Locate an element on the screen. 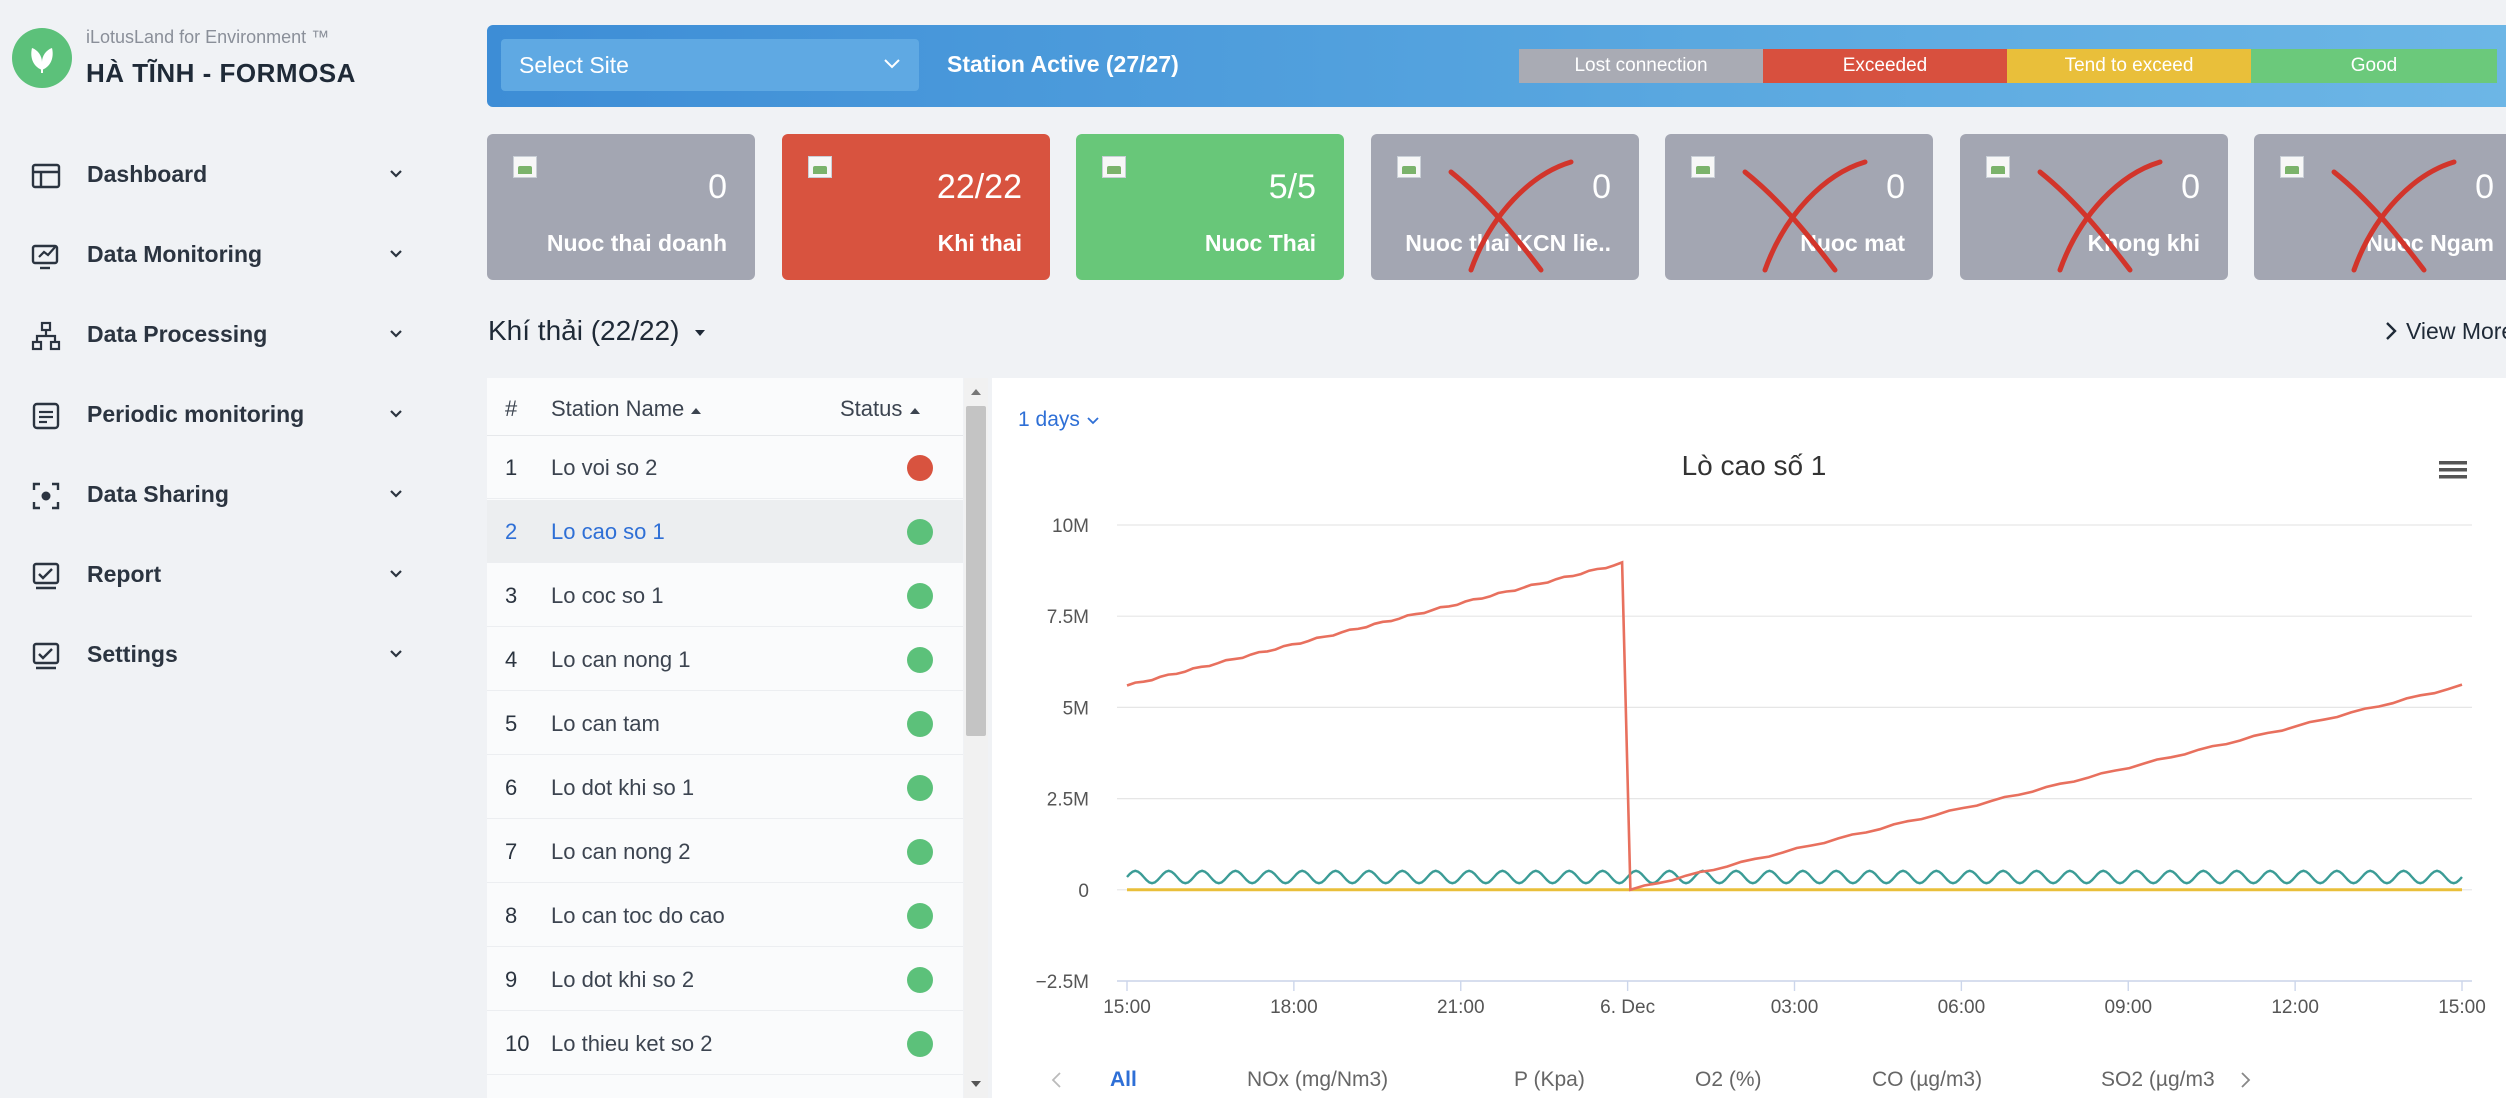 This screenshot has width=2506, height=1098. station-type-card: 0 Nuoc thai KCN lie.. is located at coordinates (1505, 207).